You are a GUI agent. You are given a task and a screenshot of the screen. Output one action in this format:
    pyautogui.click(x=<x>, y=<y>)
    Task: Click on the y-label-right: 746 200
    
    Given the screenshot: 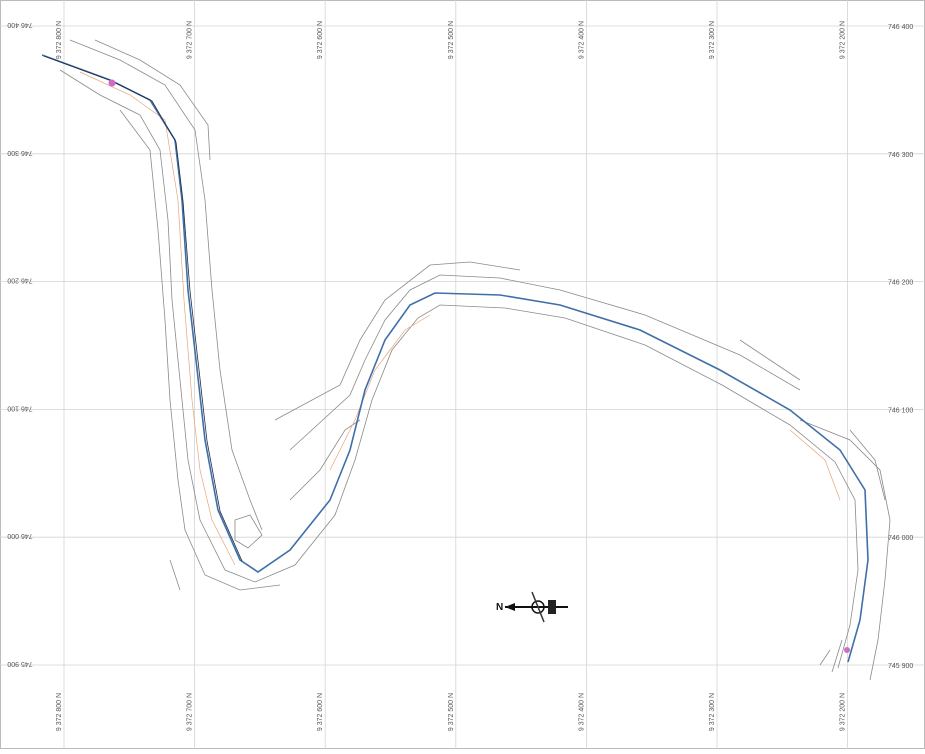 What is the action you would take?
    pyautogui.click(x=900, y=283)
    